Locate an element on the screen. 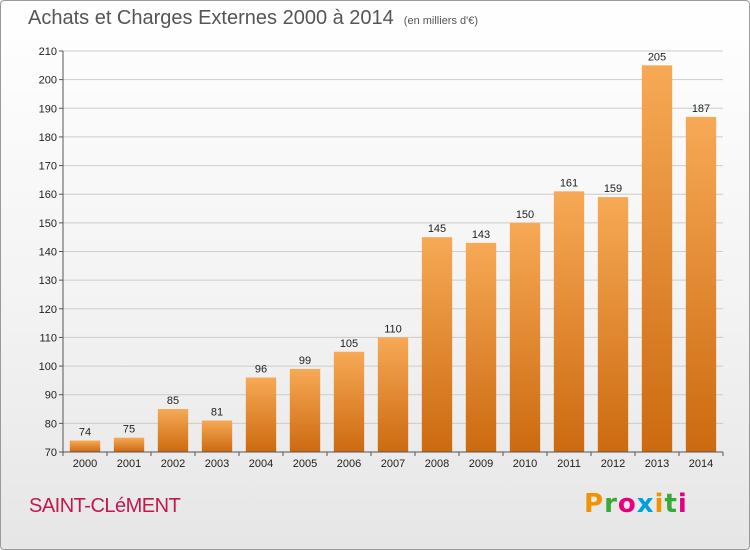  bar-value-label: 74 is located at coordinates (85, 433).